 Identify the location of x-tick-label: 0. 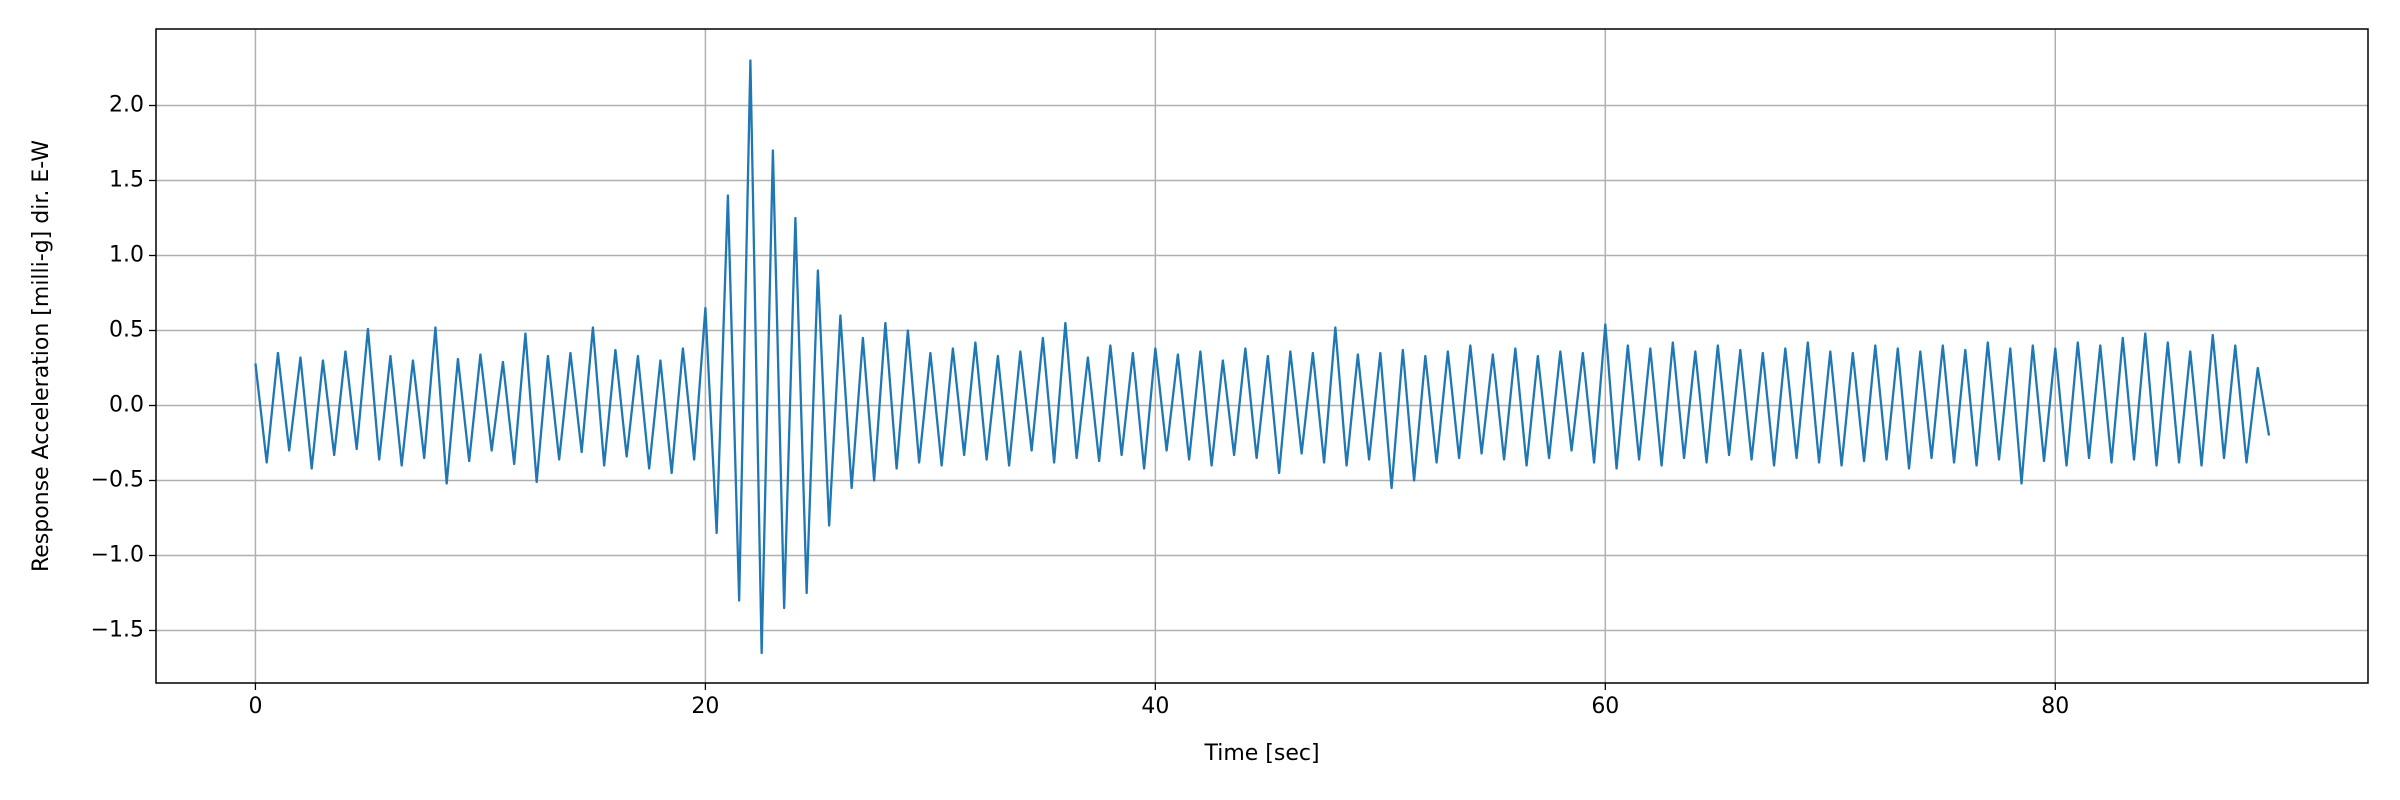
(255, 706).